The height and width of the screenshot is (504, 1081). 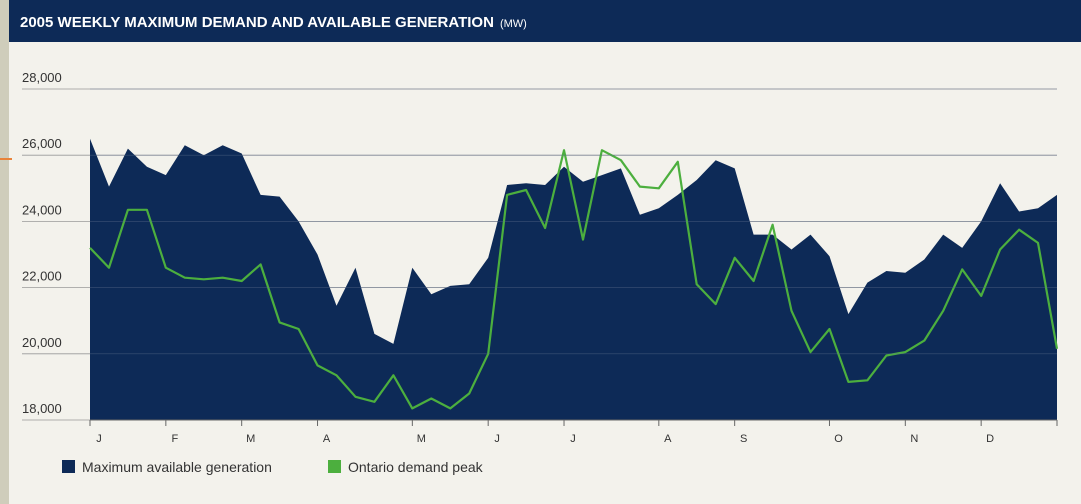 What do you see at coordinates (545, 21) in the screenshot?
I see `header-bar` at bounding box center [545, 21].